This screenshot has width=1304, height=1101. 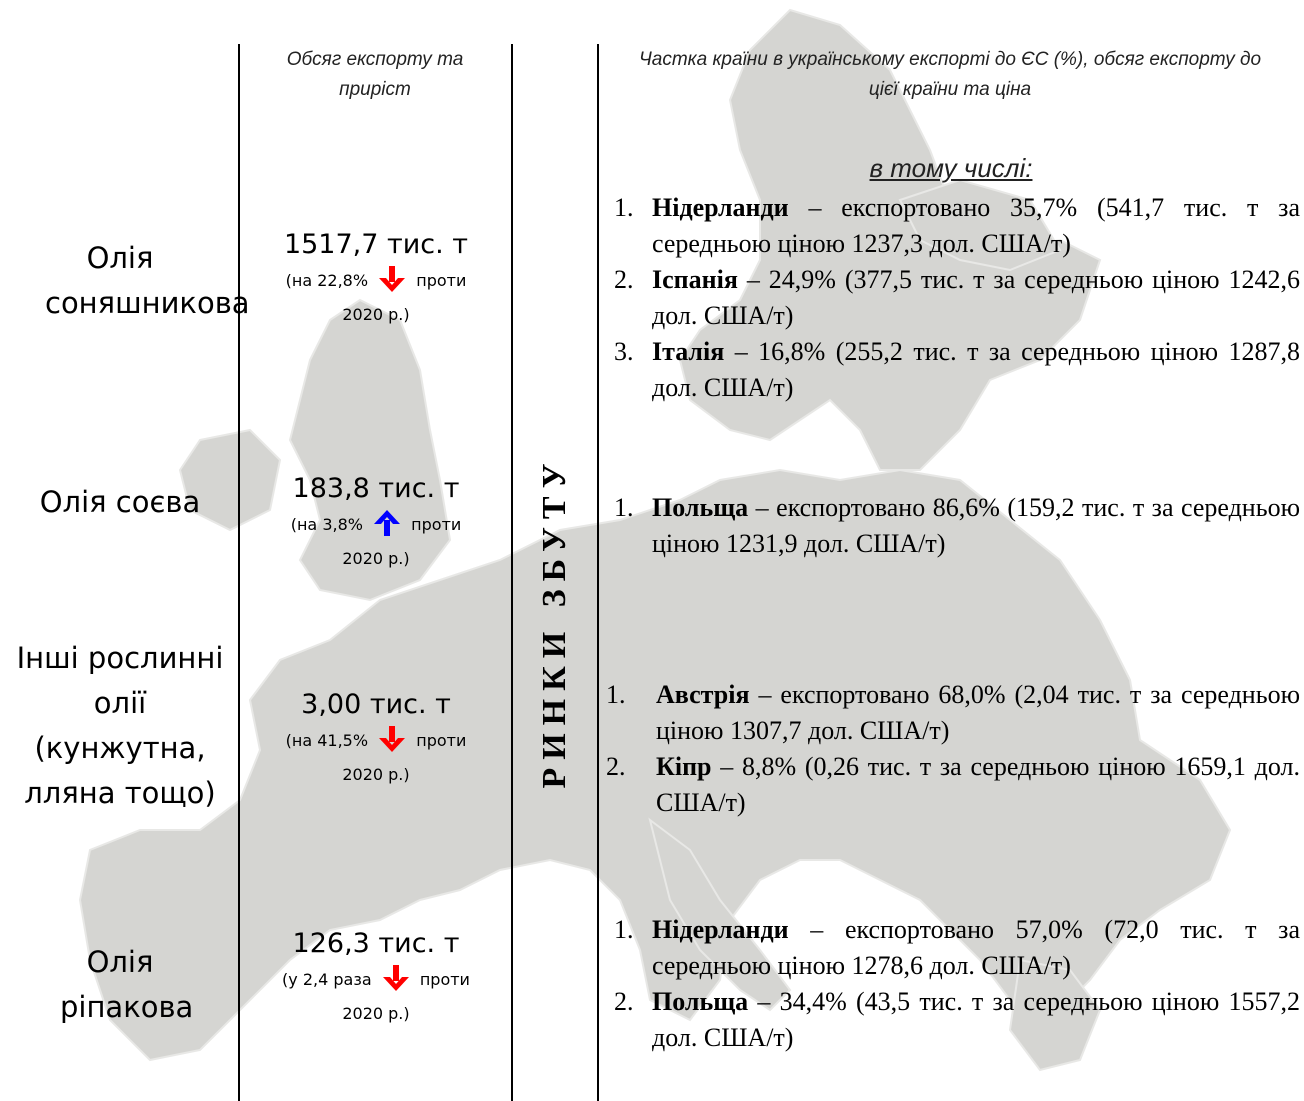 I want to click on country-name: Італія, so click(x=688, y=351).